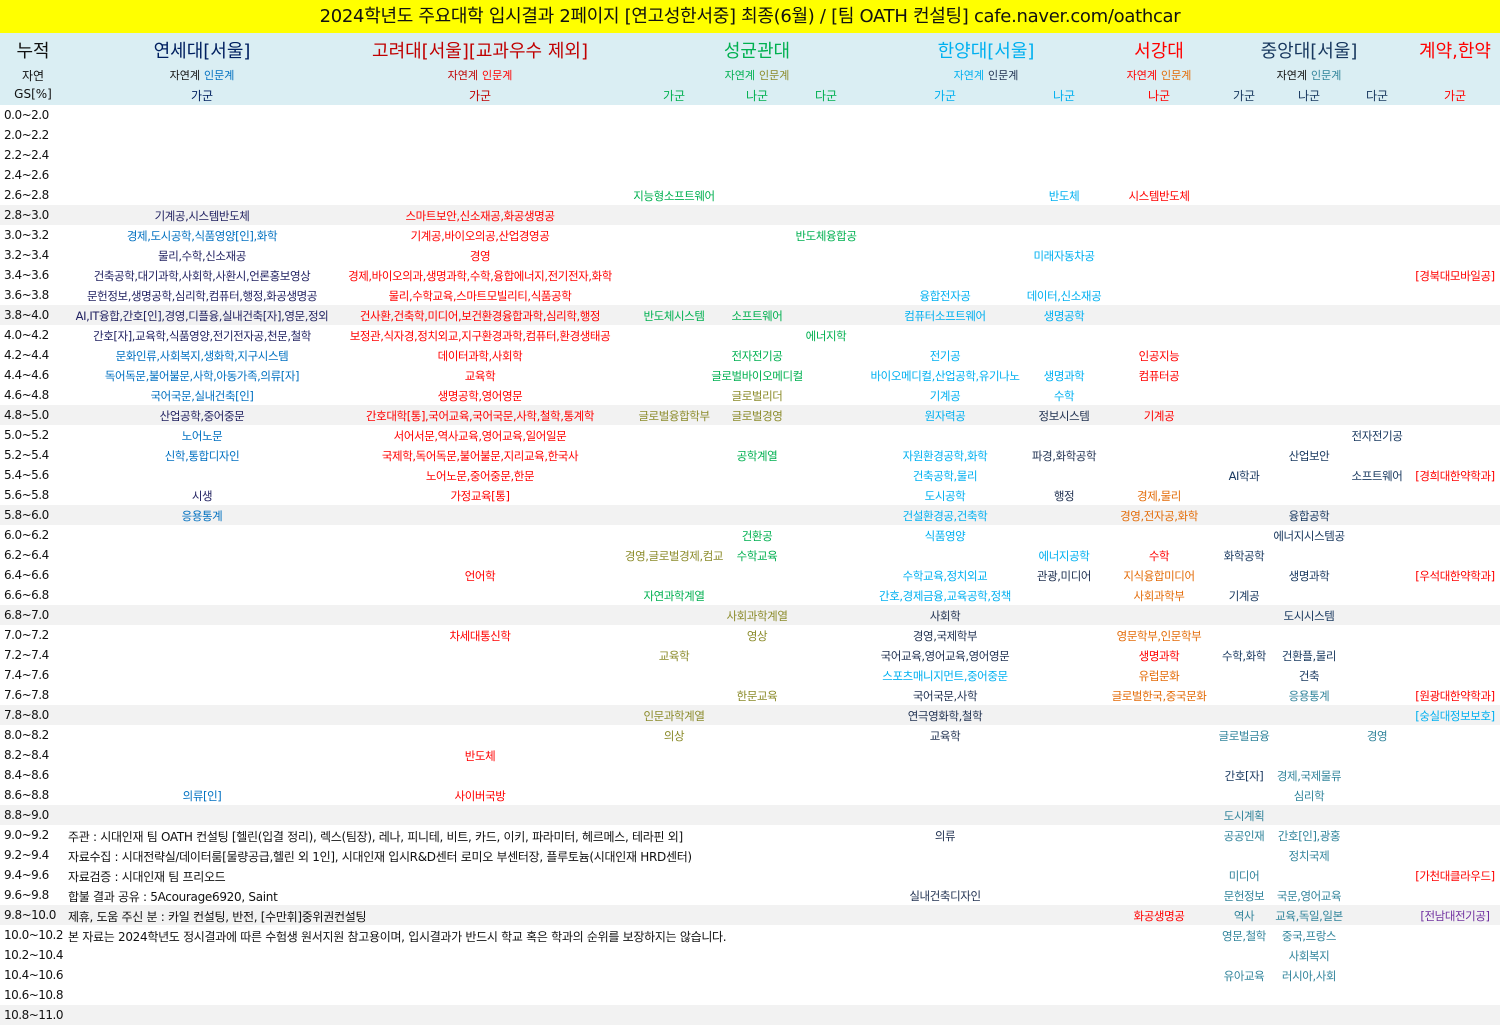  Describe the element at coordinates (1159, 496) in the screenshot. I see `department-cell: 경제,물리` at that location.